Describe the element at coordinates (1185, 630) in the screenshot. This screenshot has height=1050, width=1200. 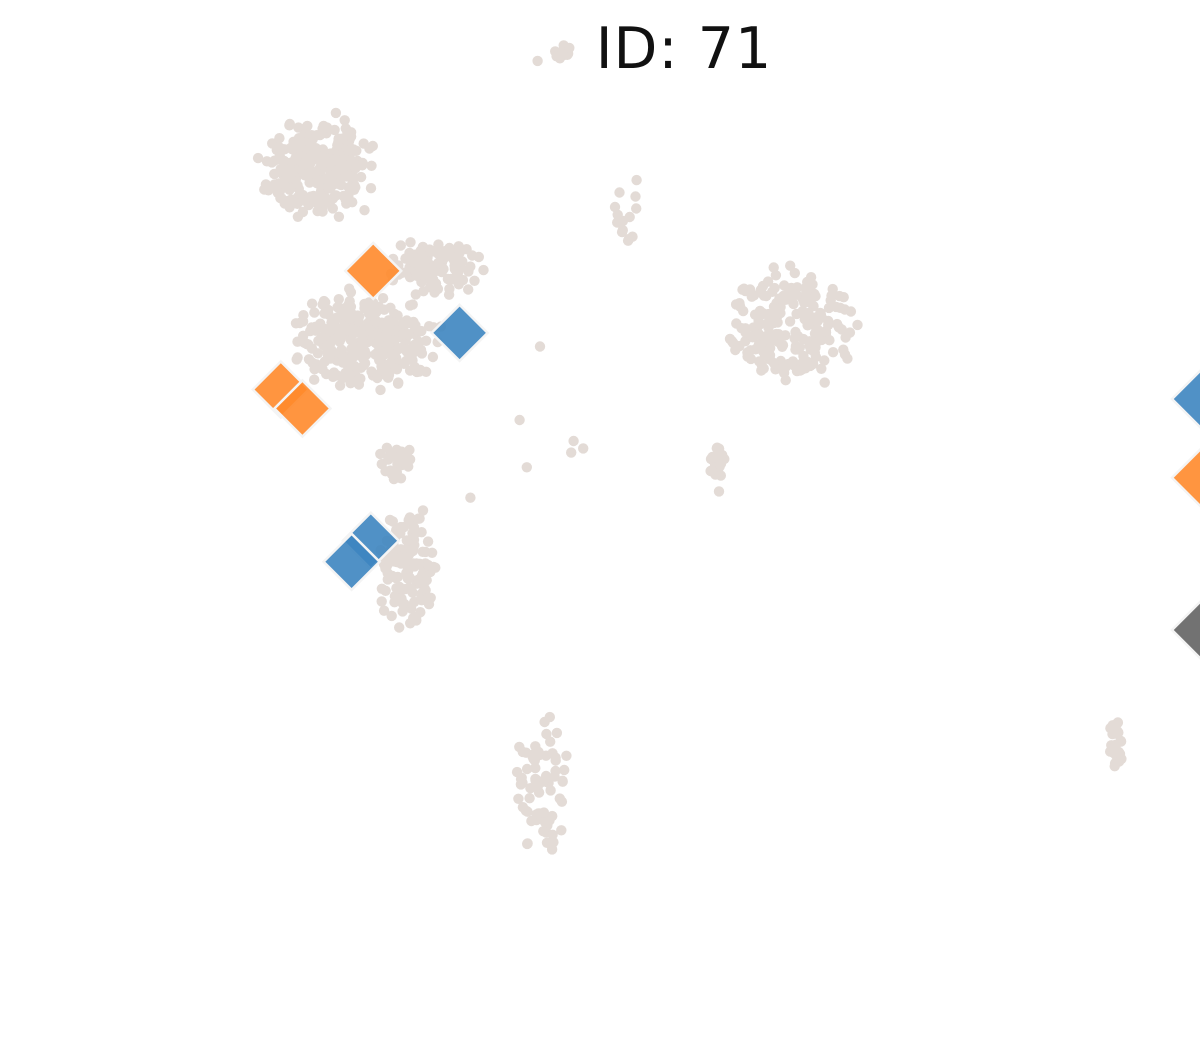
I see `highlighted-point-gray` at that location.